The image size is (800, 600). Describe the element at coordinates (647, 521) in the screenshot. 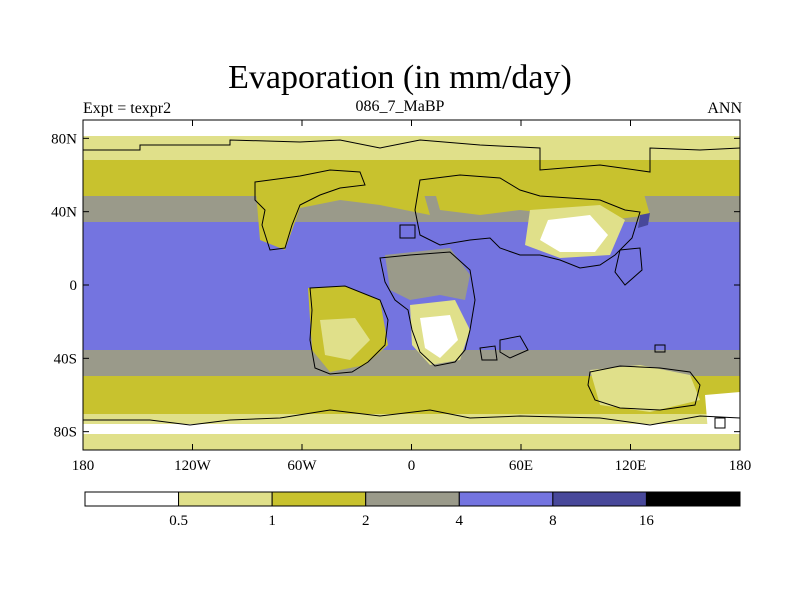

I see `colorbar-label: 16` at that location.